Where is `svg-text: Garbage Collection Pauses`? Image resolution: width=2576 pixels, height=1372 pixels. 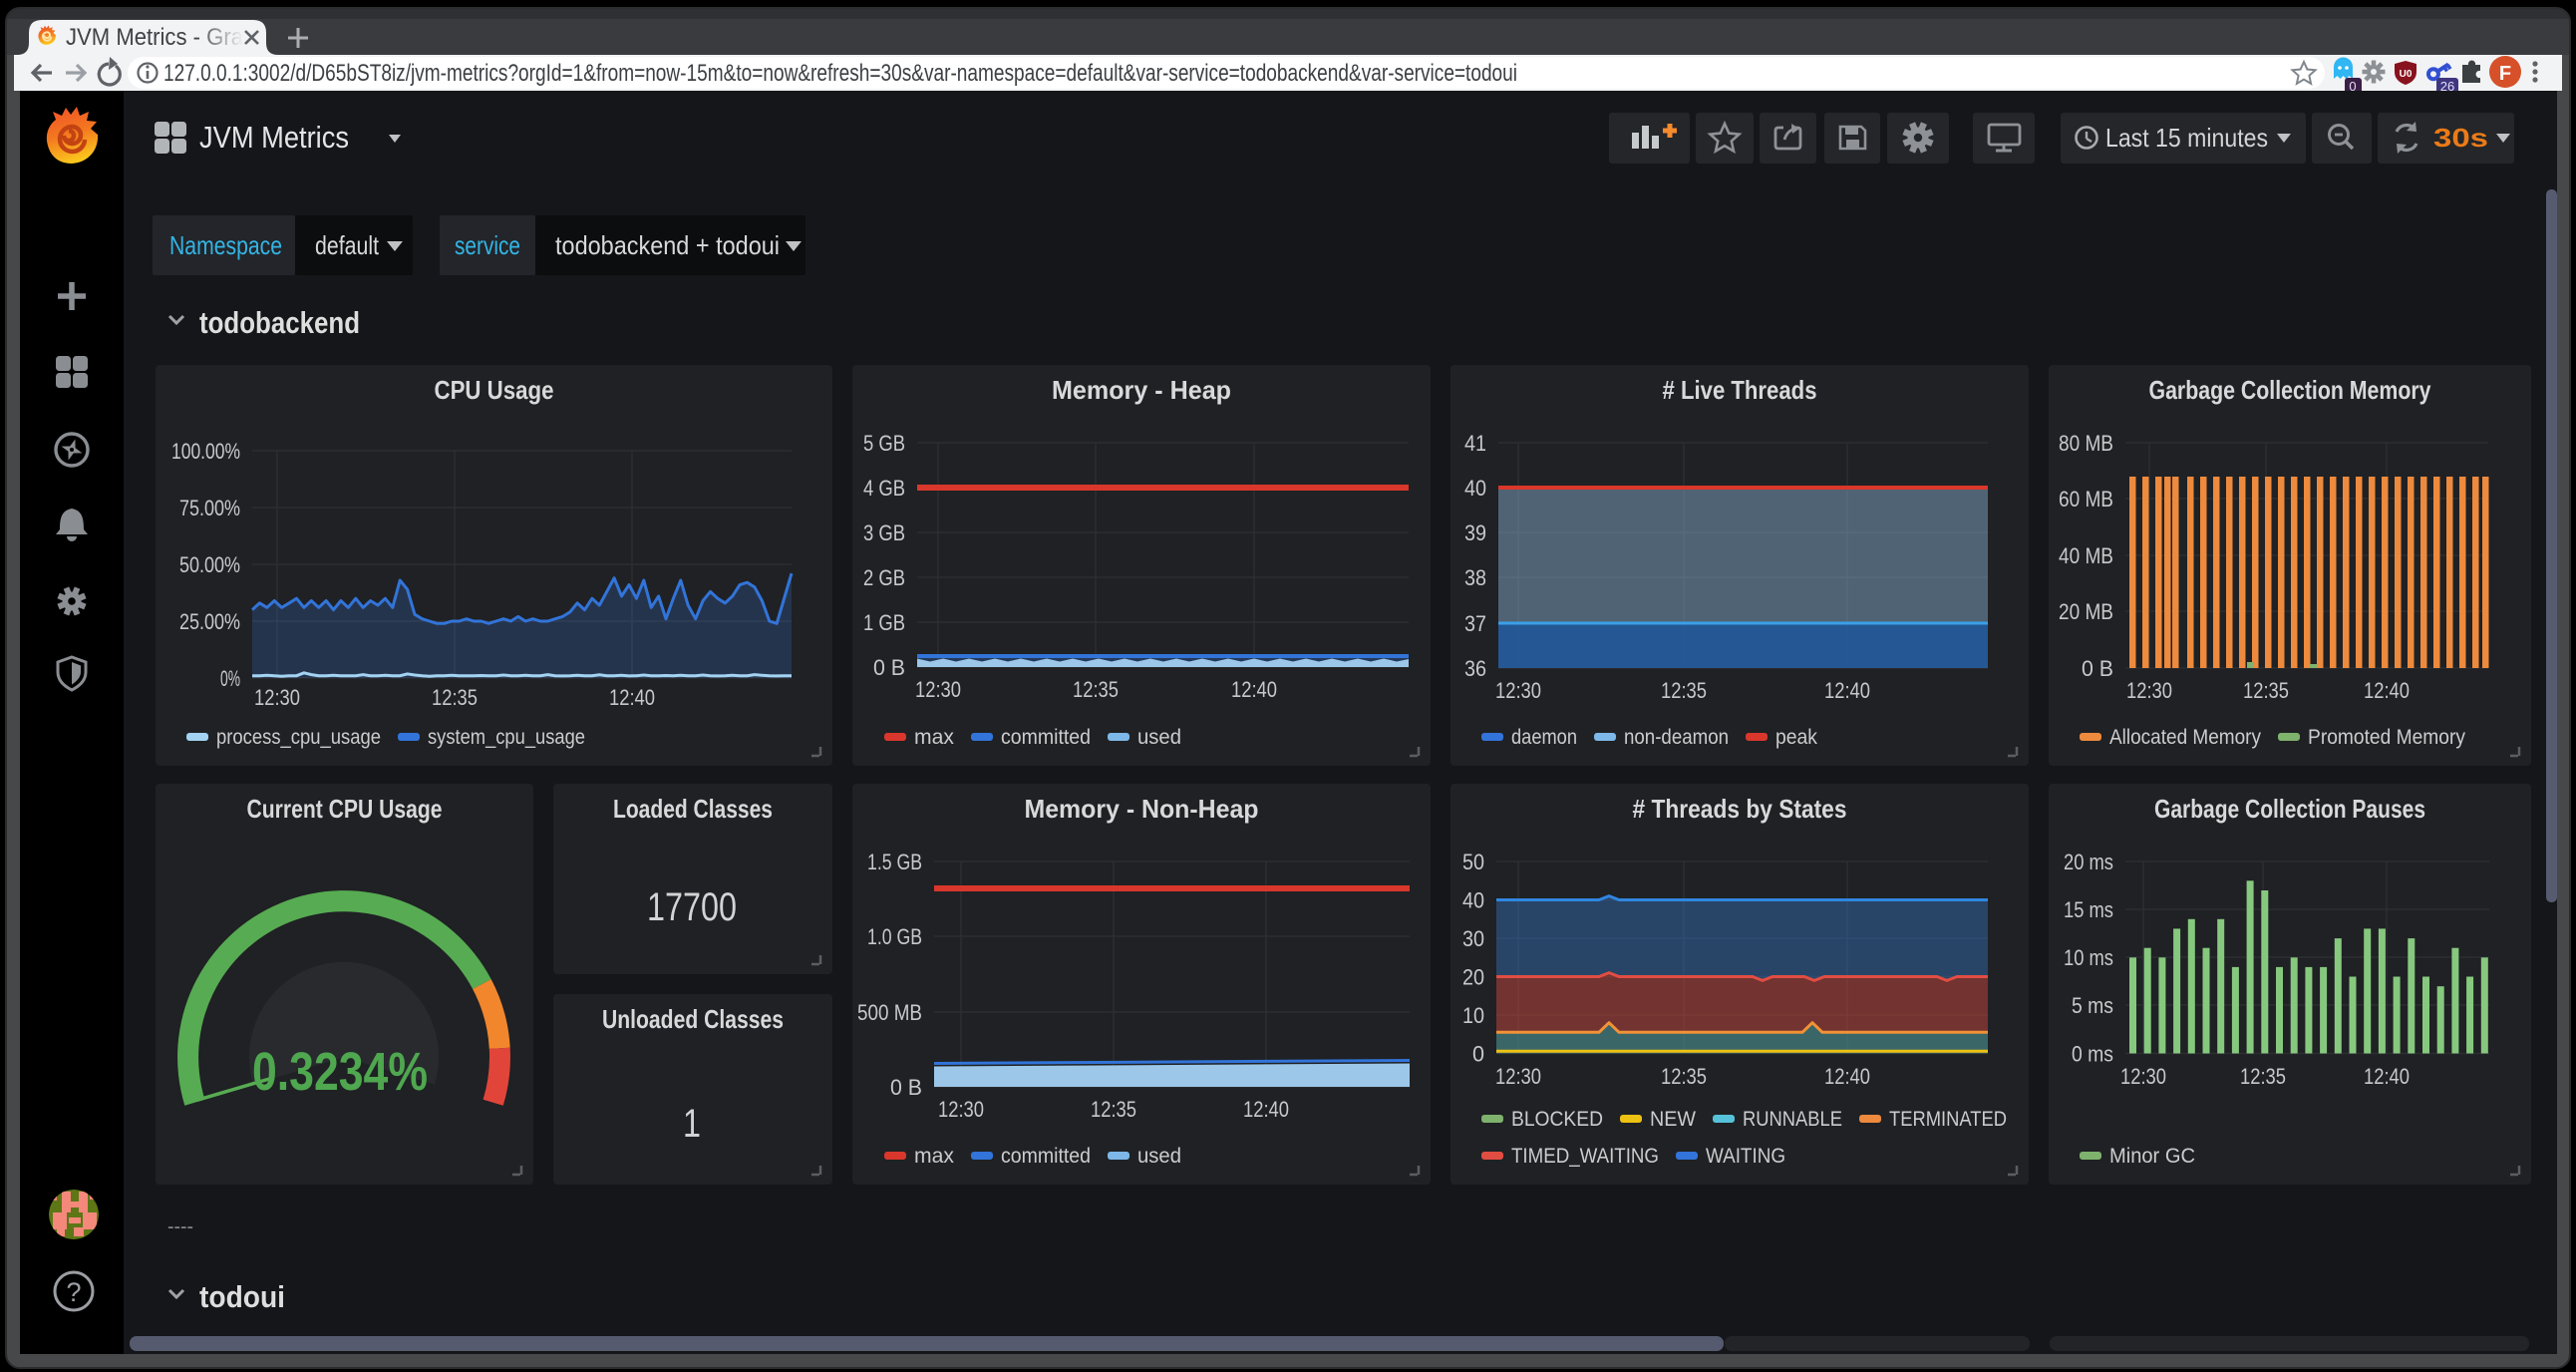
svg-text: Garbage Collection Pauses is located at coordinates (2289, 809).